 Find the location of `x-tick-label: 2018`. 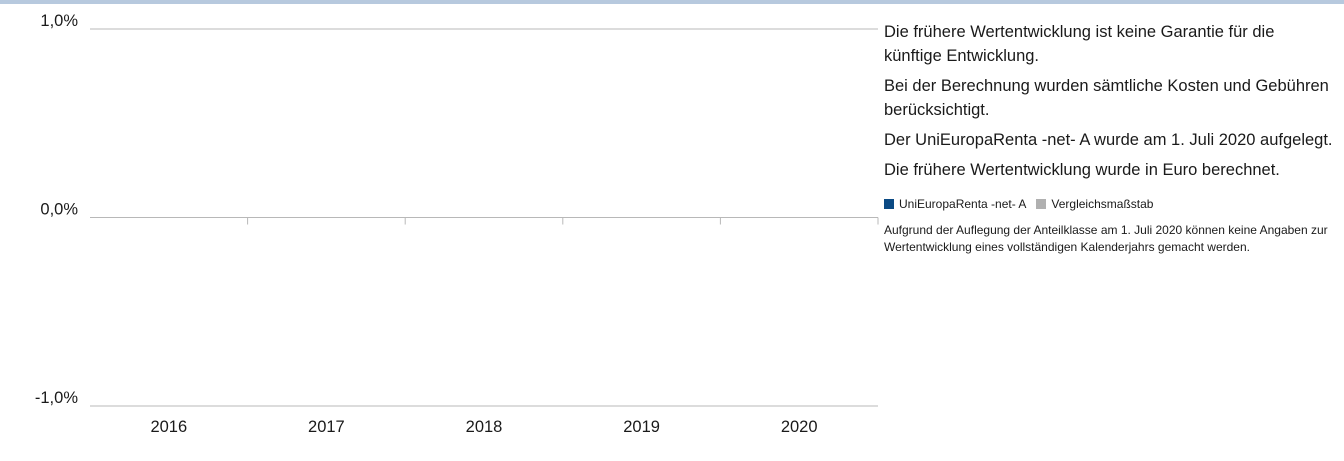

x-tick-label: 2018 is located at coordinates (484, 427).